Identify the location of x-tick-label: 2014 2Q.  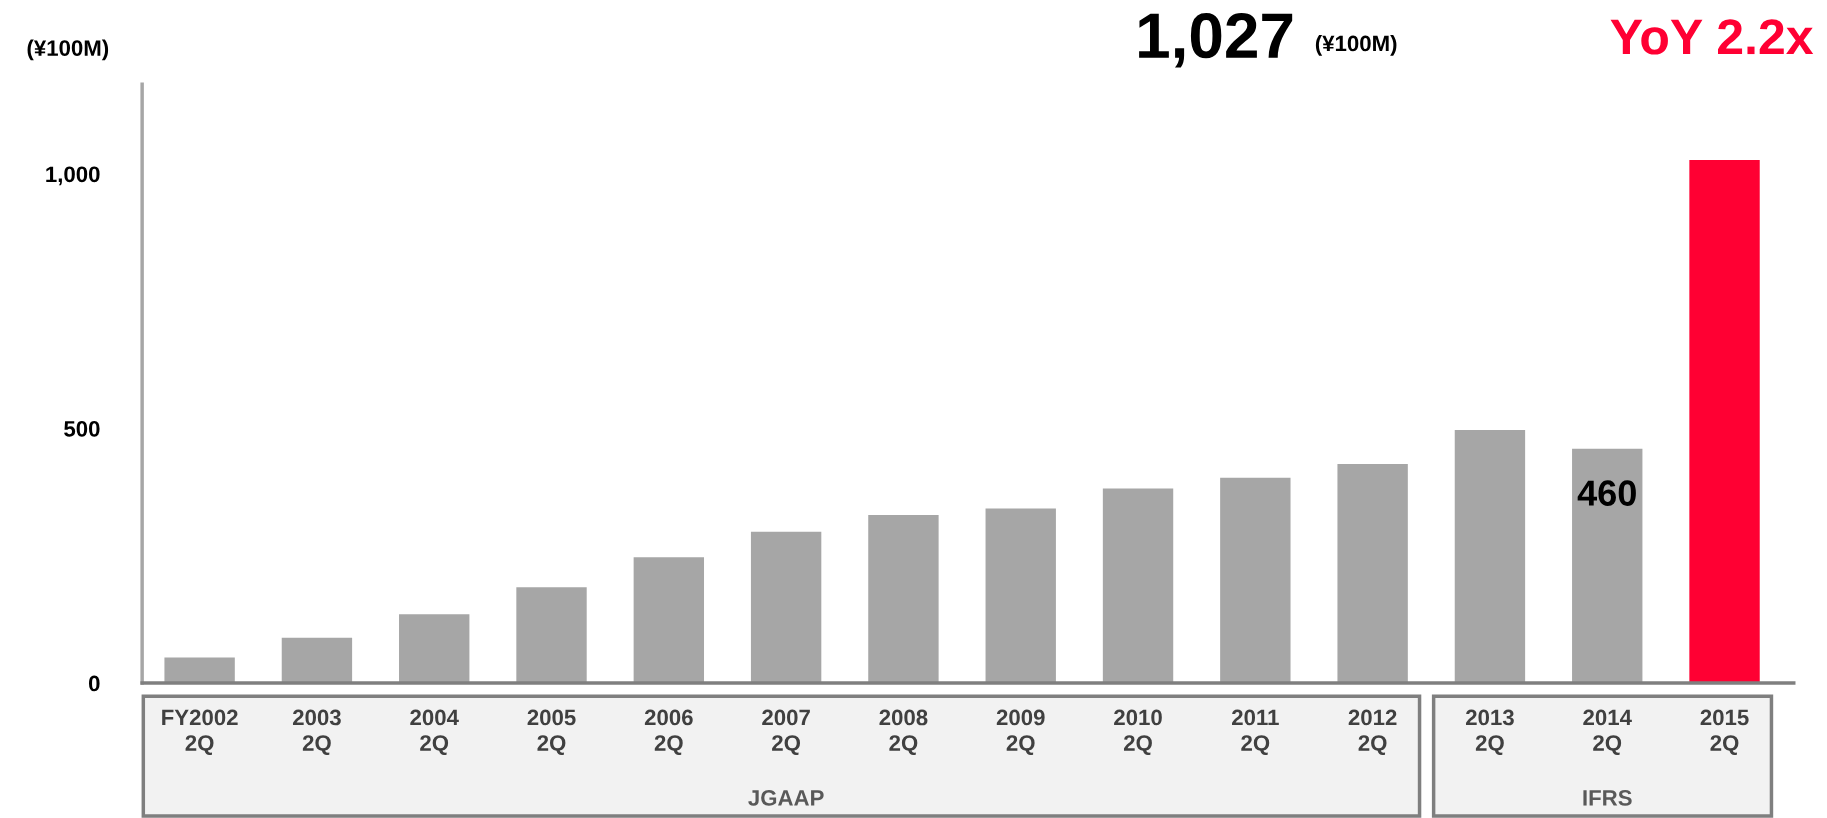
(1607, 732).